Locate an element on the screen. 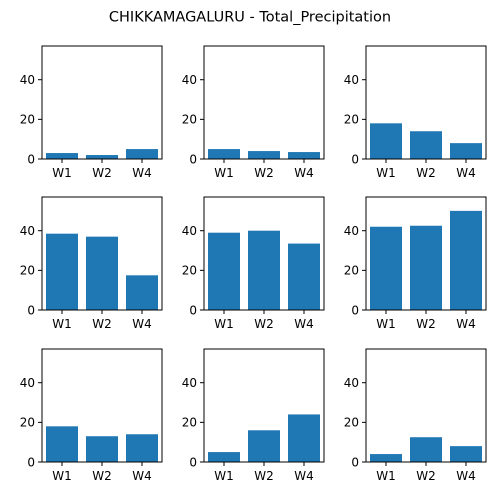 The image size is (500, 500). subplot-4: 0 20 40 W1 W2 W4 is located at coordinates (91, 263).